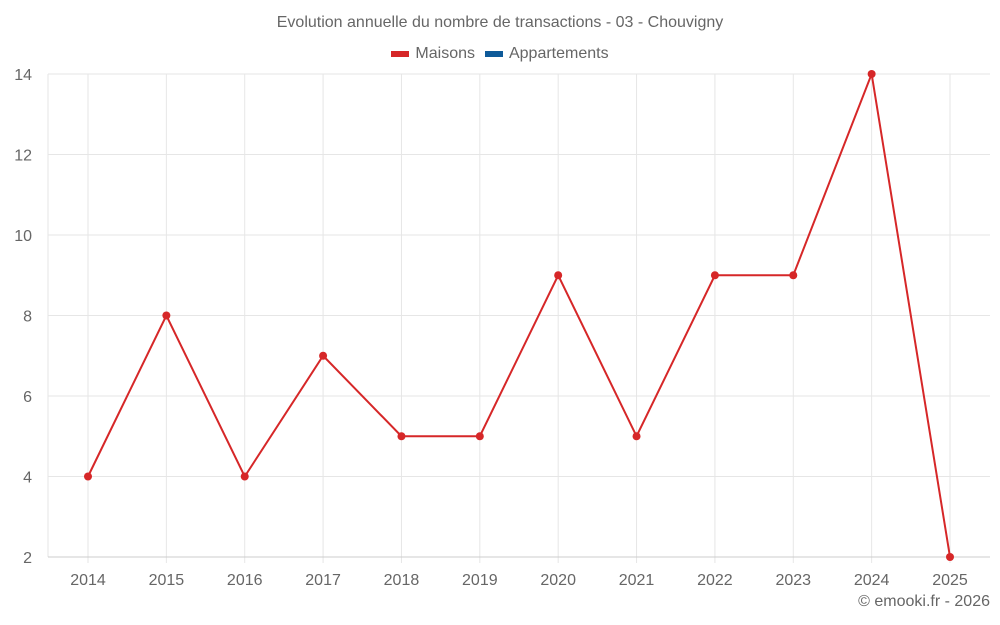  What do you see at coordinates (88, 580) in the screenshot?
I see `x-tick-label: 2014` at bounding box center [88, 580].